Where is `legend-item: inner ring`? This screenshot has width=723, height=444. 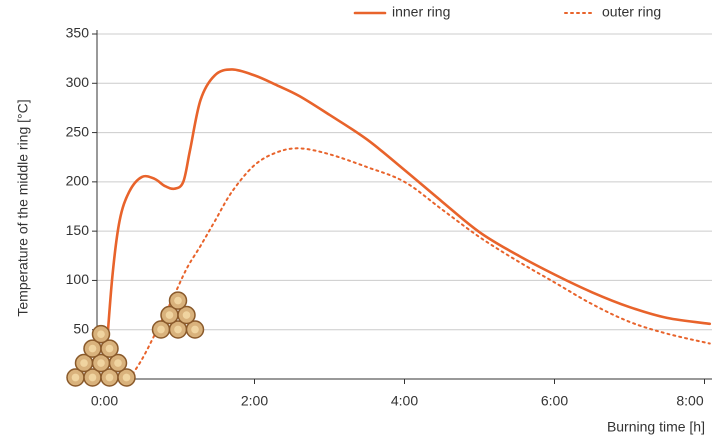
legend-item: inner ring is located at coordinates (401, 12).